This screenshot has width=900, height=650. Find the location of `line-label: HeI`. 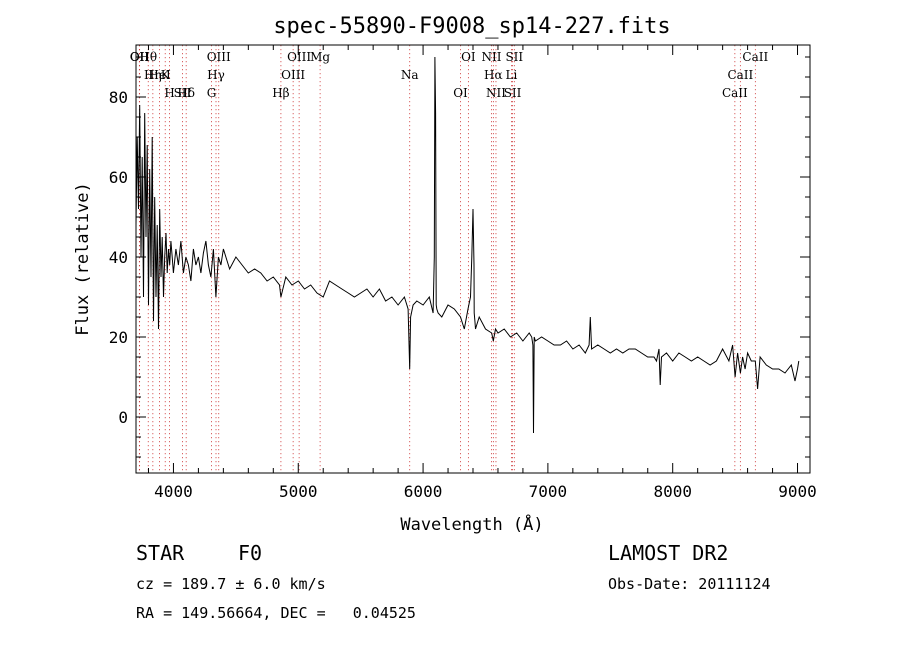

line-label: HeI is located at coordinates (159, 75).